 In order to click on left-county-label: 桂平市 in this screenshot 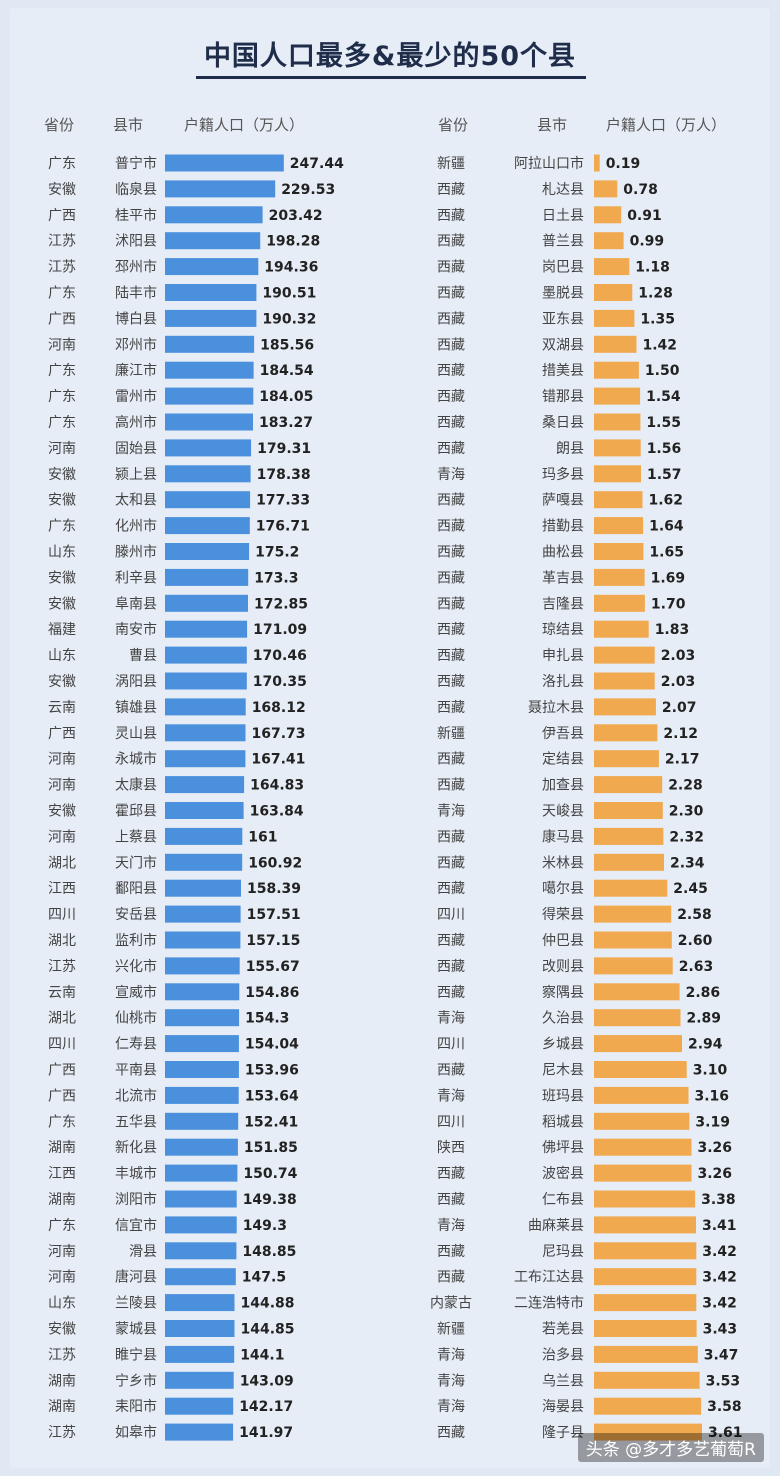, I will do `click(136, 215)`.